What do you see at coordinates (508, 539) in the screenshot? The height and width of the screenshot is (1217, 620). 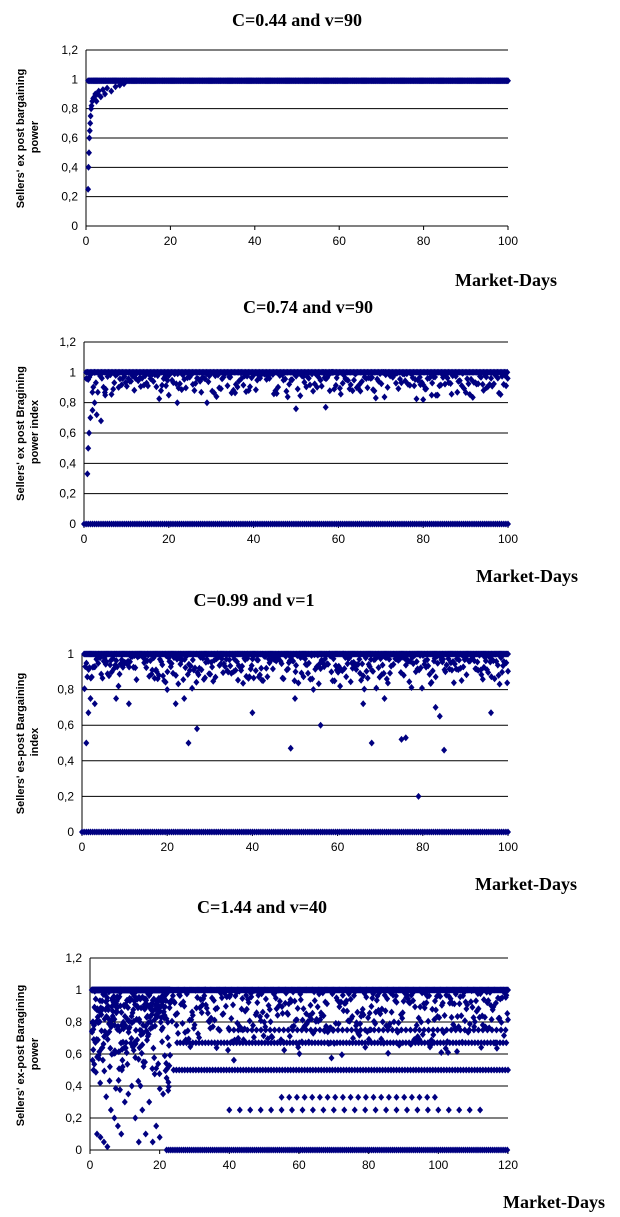 I see `x-tick-label: 100` at bounding box center [508, 539].